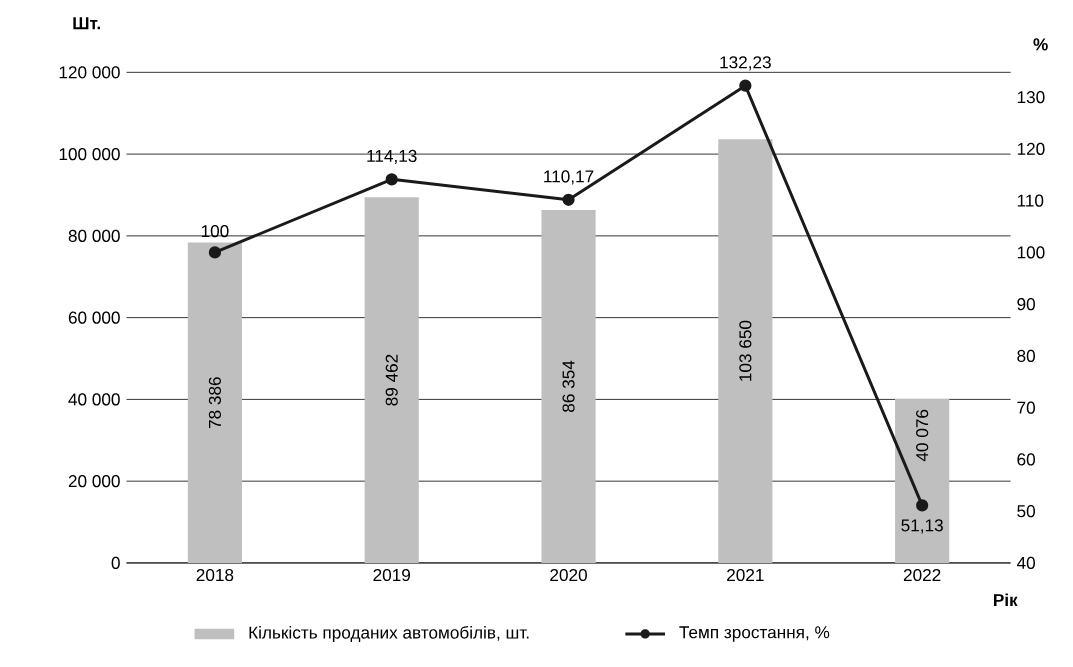  What do you see at coordinates (392, 575) in the screenshot?
I see `x-tick-label: 2019` at bounding box center [392, 575].